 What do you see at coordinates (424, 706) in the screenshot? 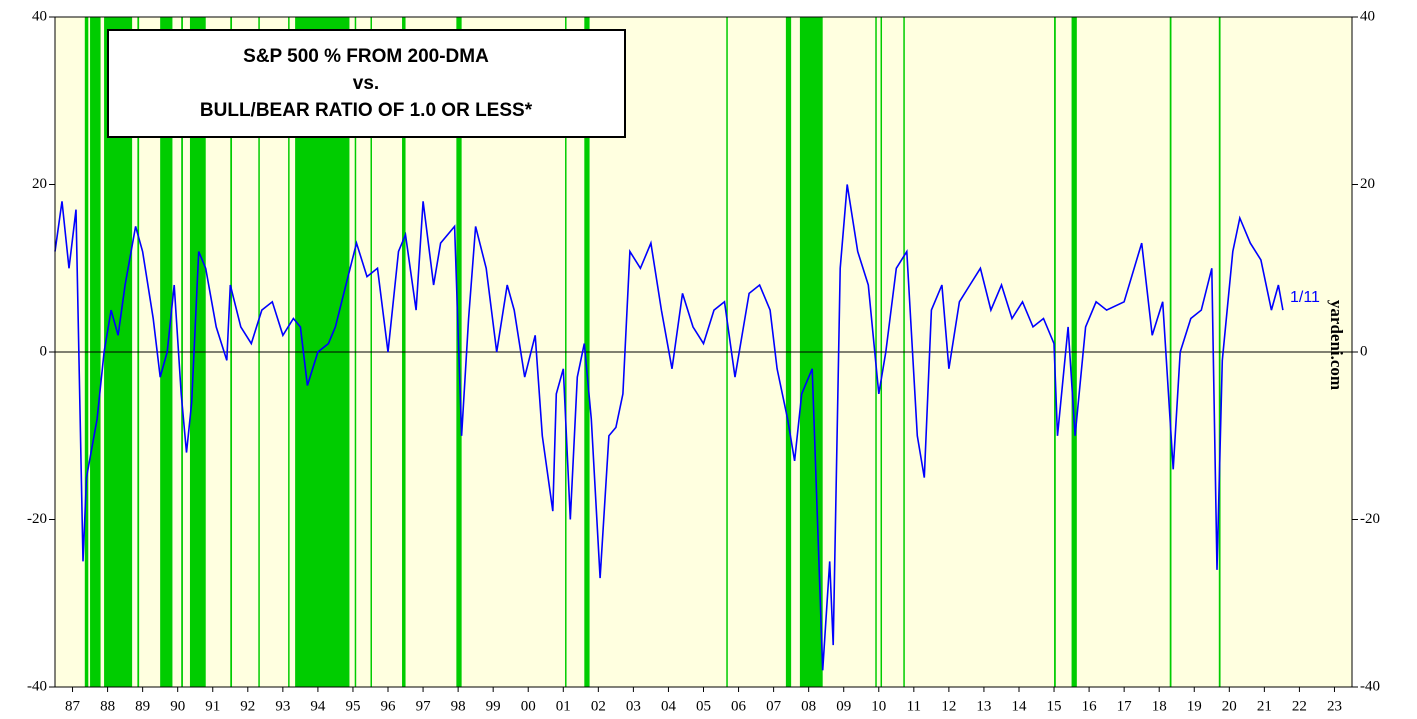
I see `x-tick-label: 97` at bounding box center [424, 706].